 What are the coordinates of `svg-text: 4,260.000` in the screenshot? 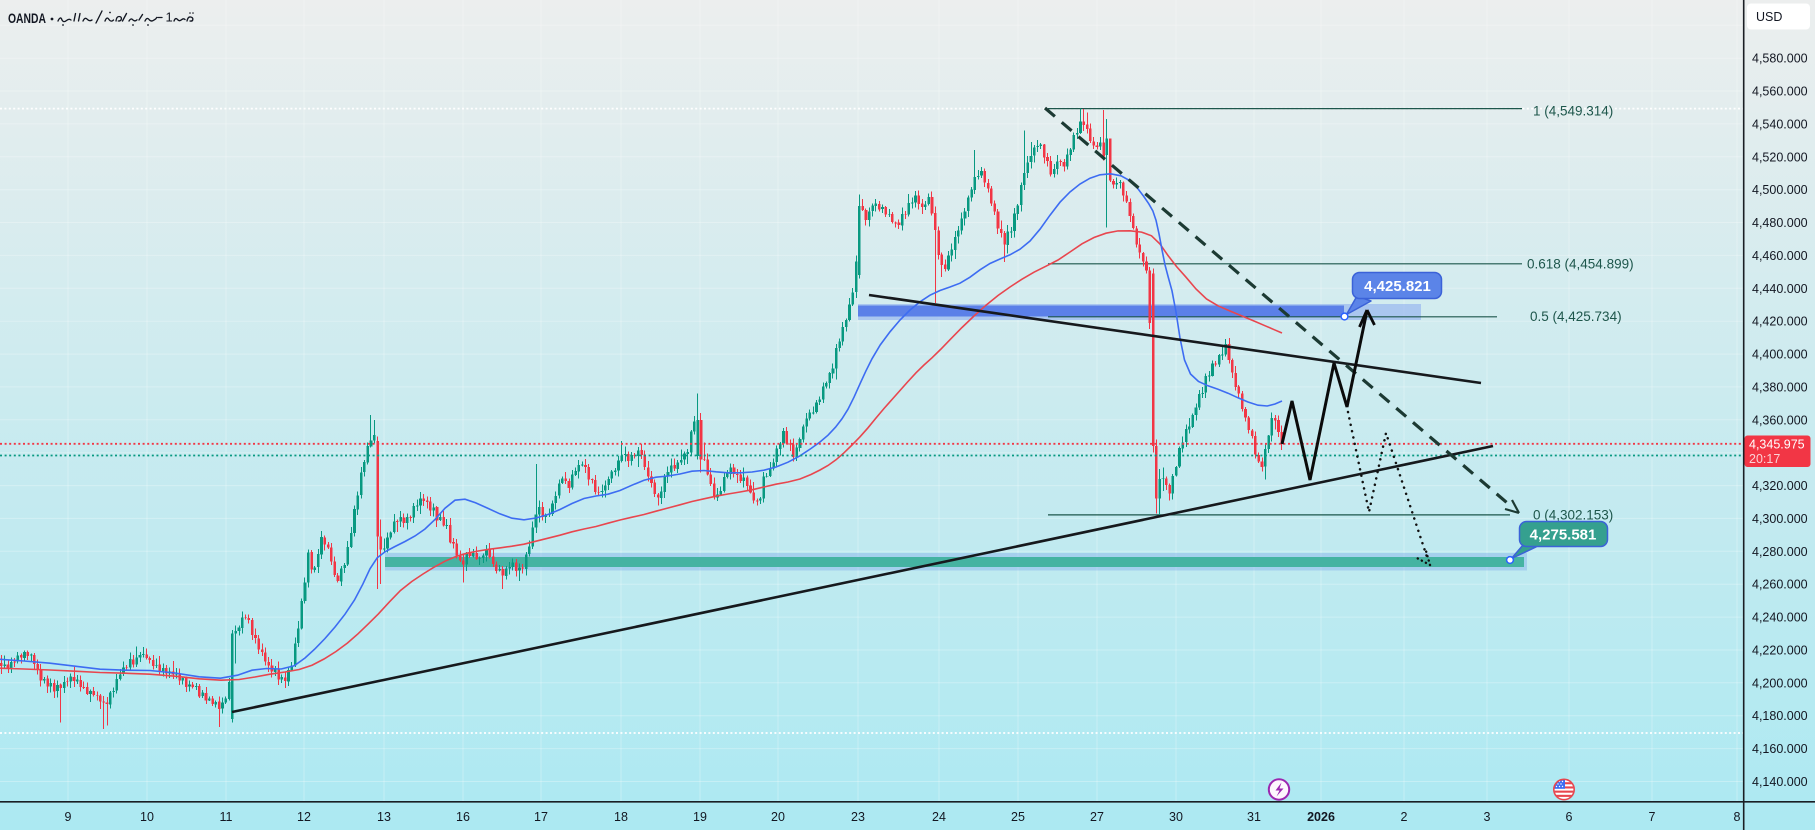 It's located at (1780, 585).